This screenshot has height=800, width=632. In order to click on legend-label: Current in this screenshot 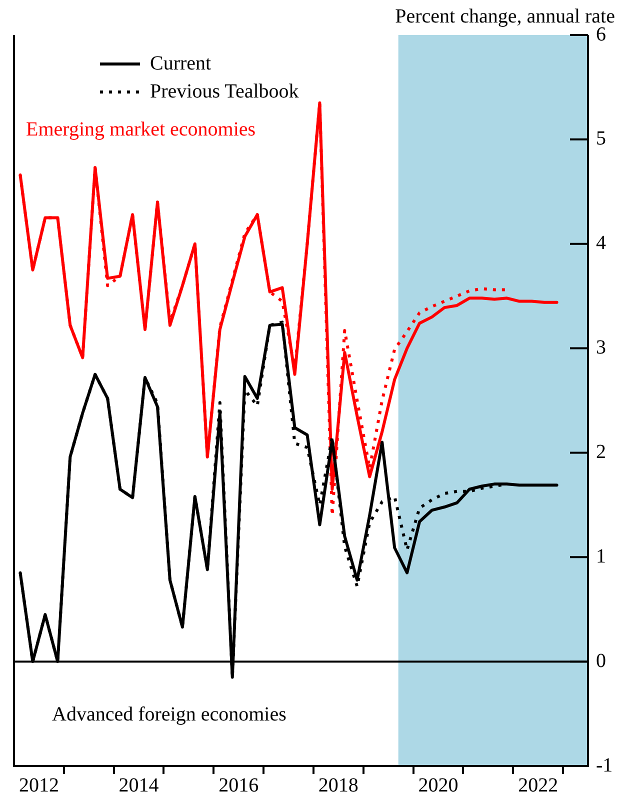, I will do `click(181, 63)`.